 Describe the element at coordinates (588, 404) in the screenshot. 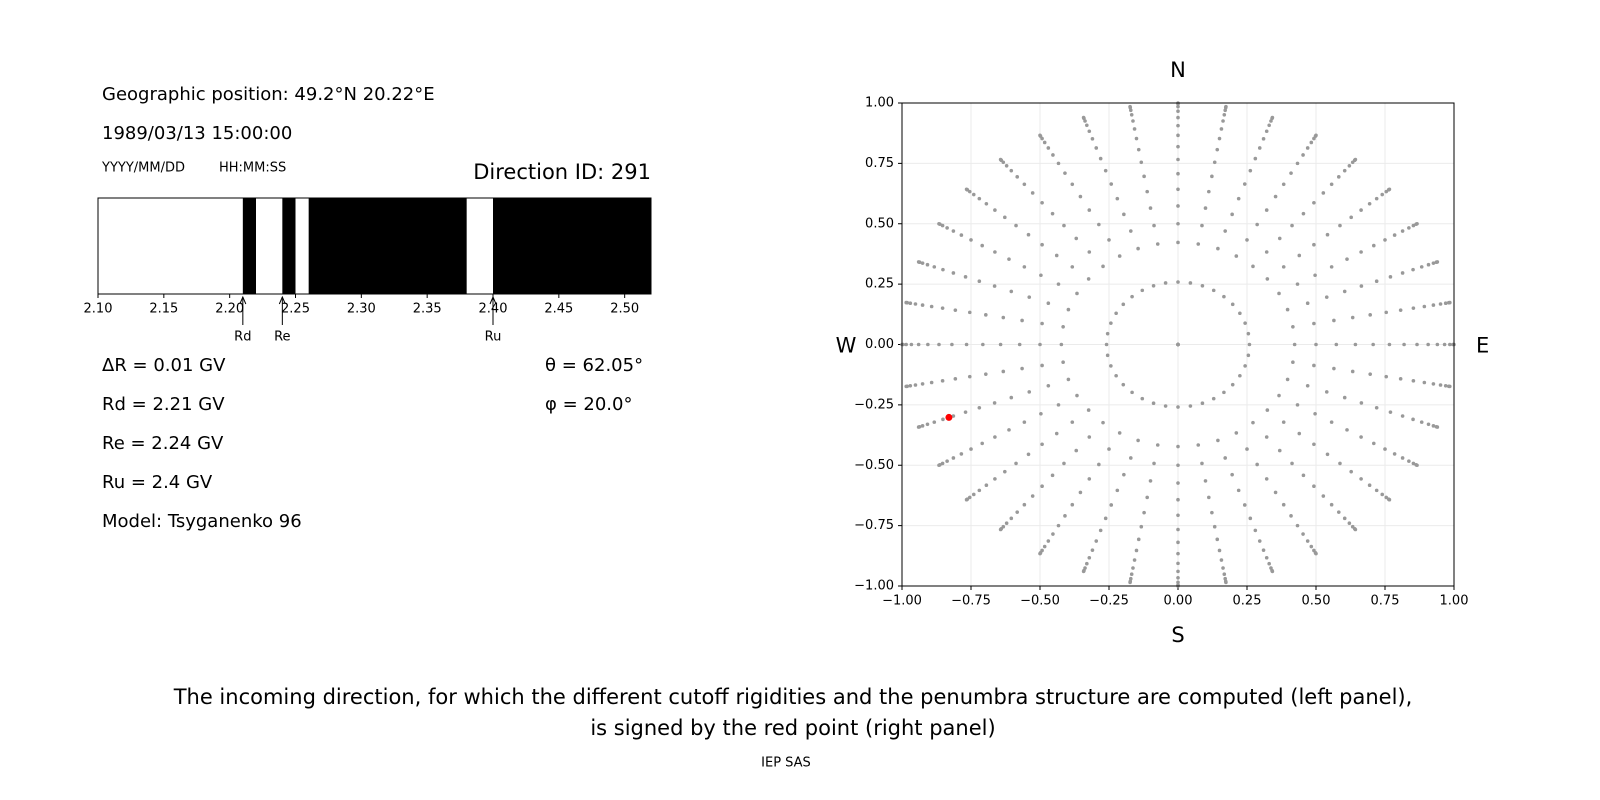

I see `angle-line: φ = 20.0°` at that location.